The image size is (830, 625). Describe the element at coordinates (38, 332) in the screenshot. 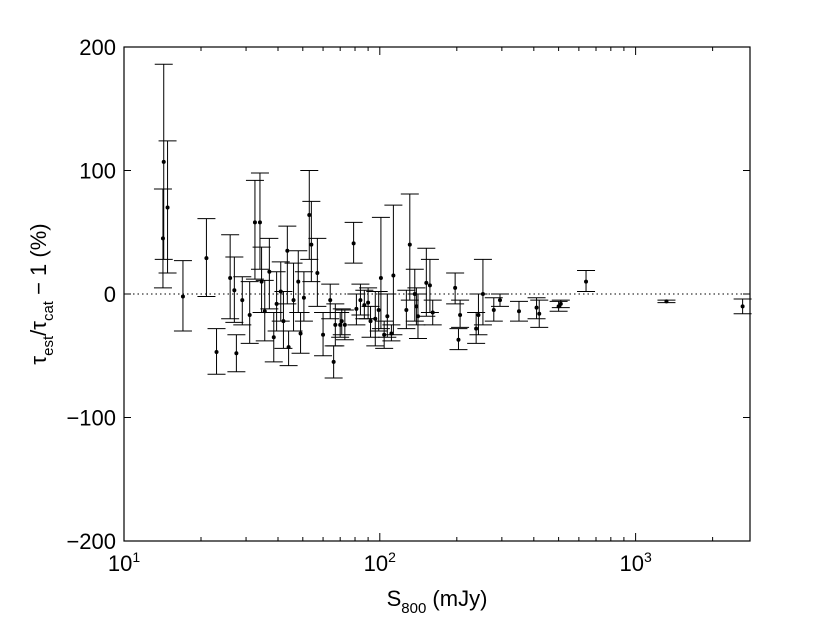

I see `y-axis-label-slash: /` at that location.